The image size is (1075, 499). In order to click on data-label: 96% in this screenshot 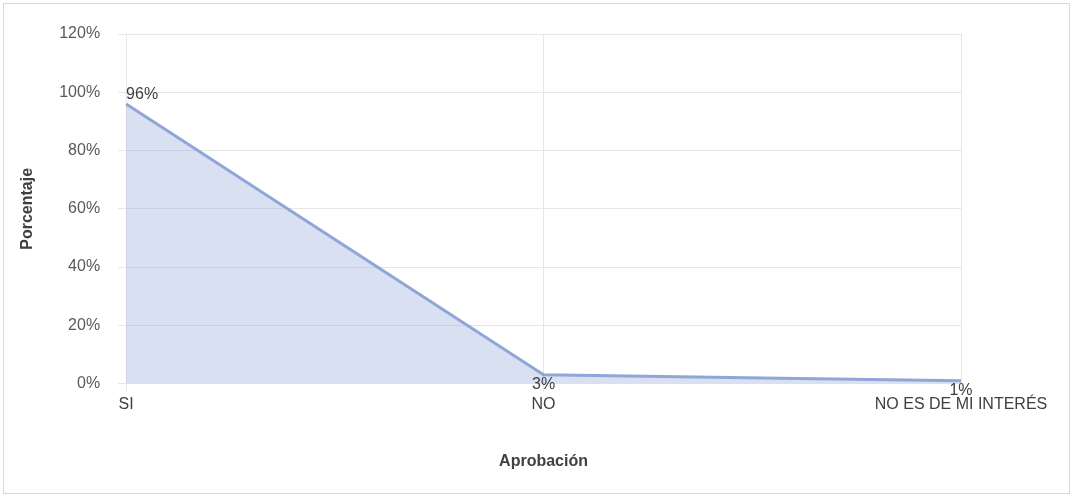, I will do `click(142, 94)`.